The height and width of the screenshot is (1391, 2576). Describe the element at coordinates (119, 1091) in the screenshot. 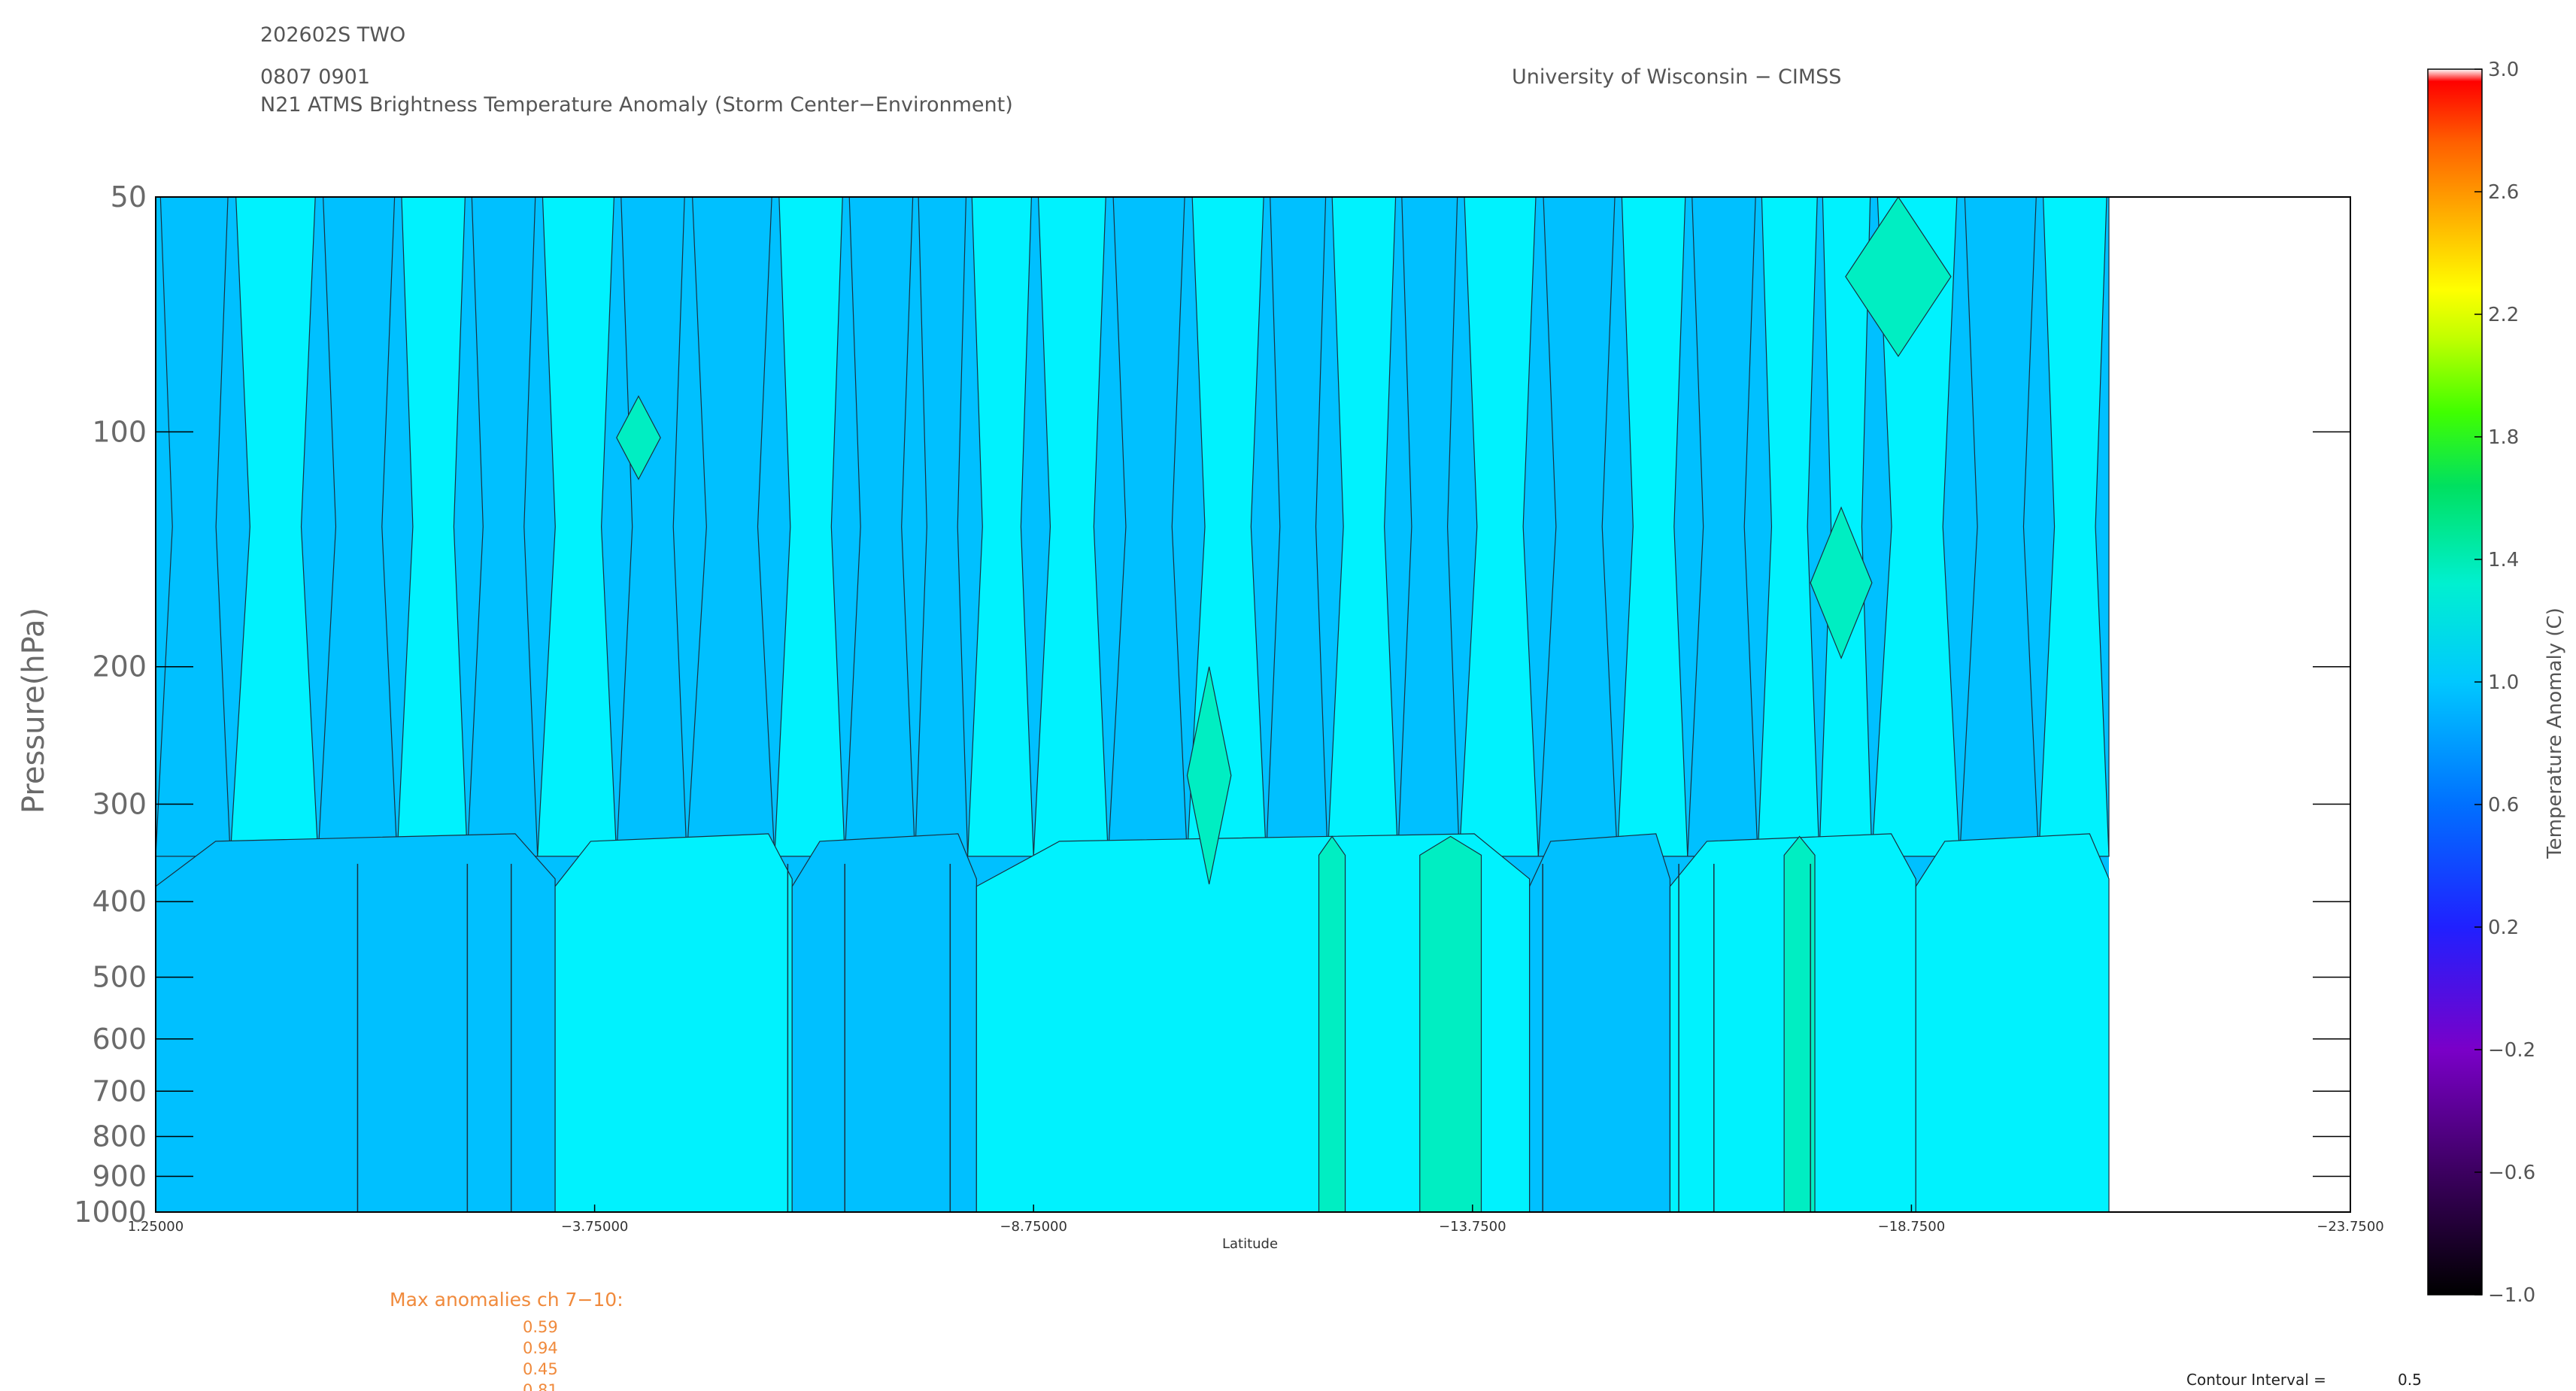

I see `y-tick-label: 700` at that location.